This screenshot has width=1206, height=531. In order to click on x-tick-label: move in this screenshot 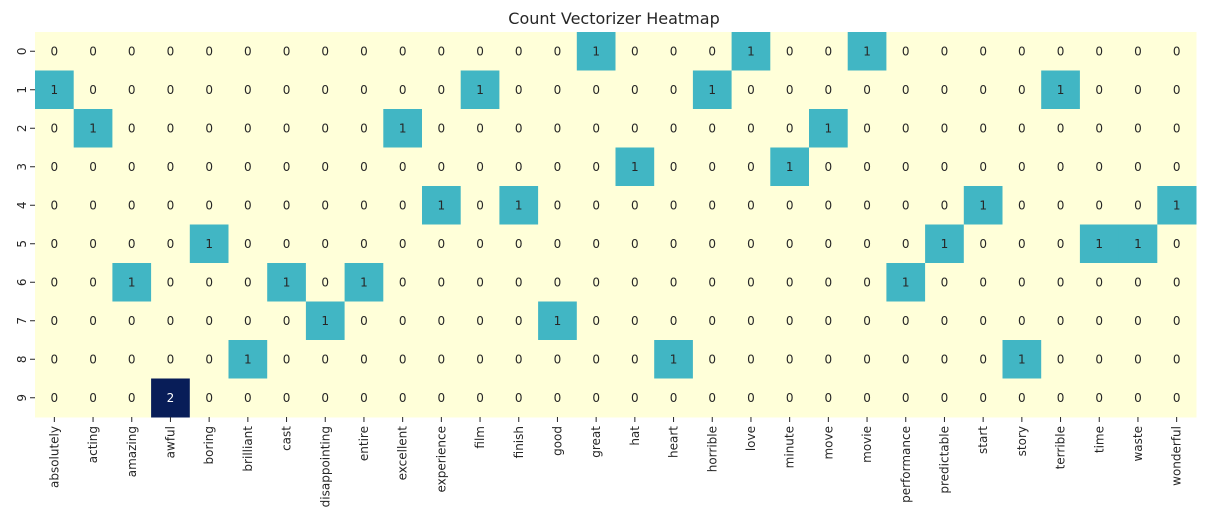, I will do `click(828, 443)`.